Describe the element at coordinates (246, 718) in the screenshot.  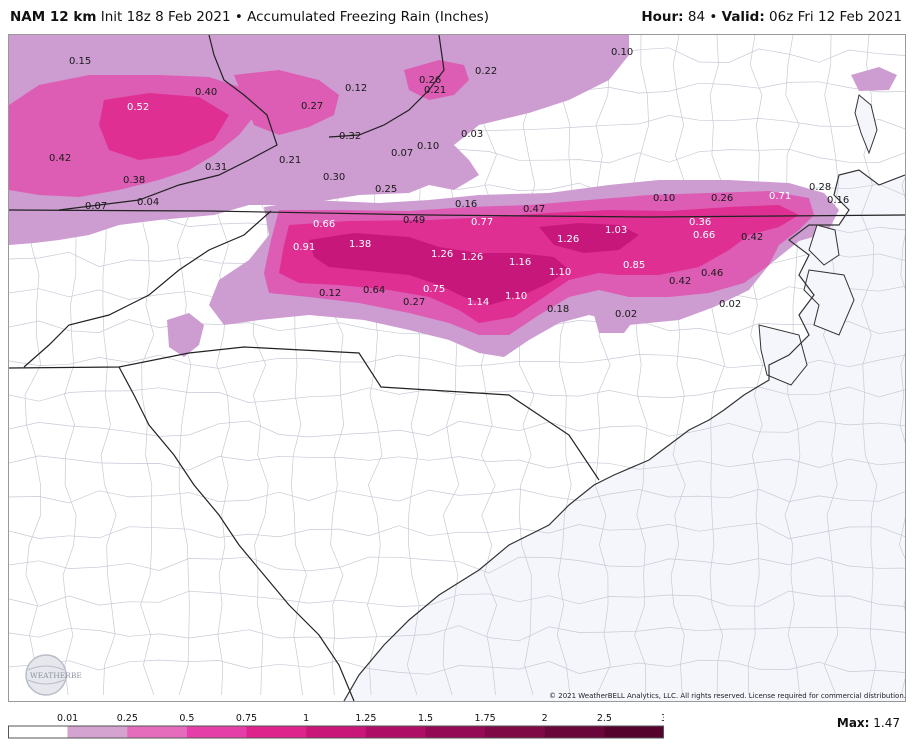
I see `legend-tick-label: 0.75` at that location.